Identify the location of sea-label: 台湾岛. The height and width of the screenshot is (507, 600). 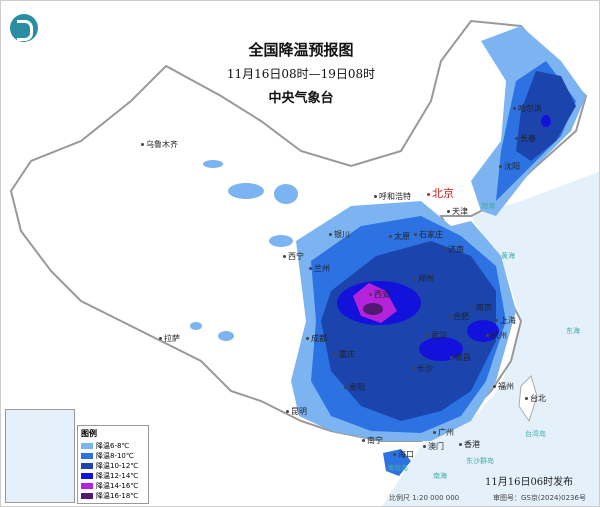
(535, 434).